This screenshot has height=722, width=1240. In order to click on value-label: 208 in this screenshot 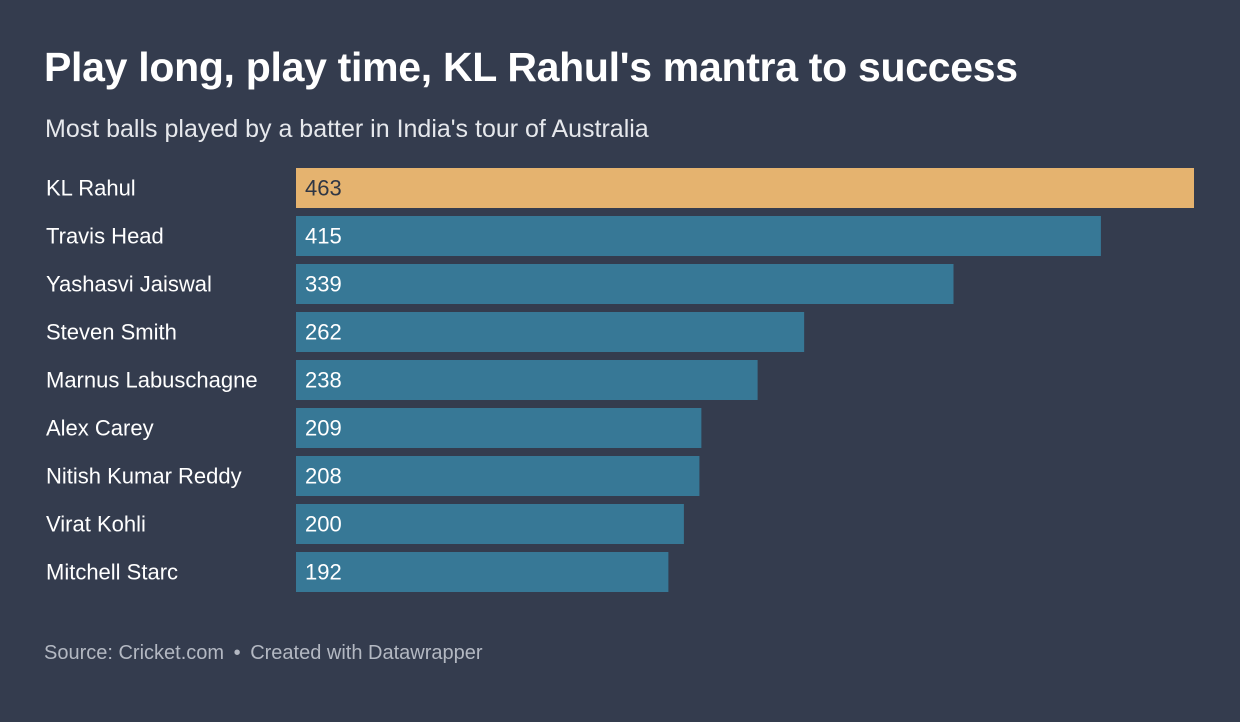, I will do `click(323, 476)`.